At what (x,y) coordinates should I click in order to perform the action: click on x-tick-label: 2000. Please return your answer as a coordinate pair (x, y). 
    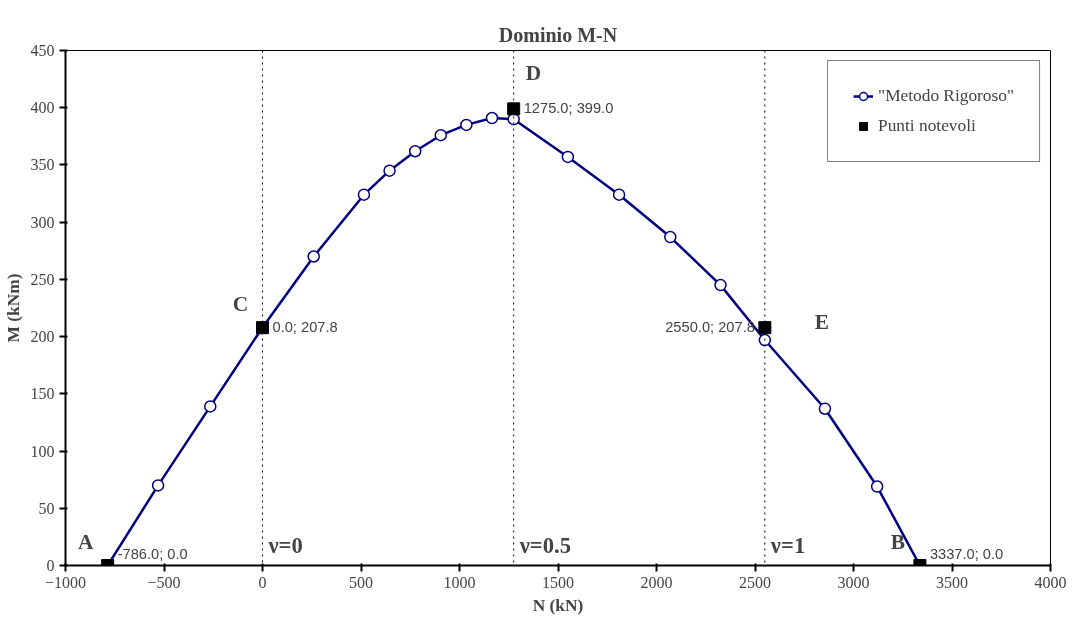
    Looking at the image, I should click on (656, 582).